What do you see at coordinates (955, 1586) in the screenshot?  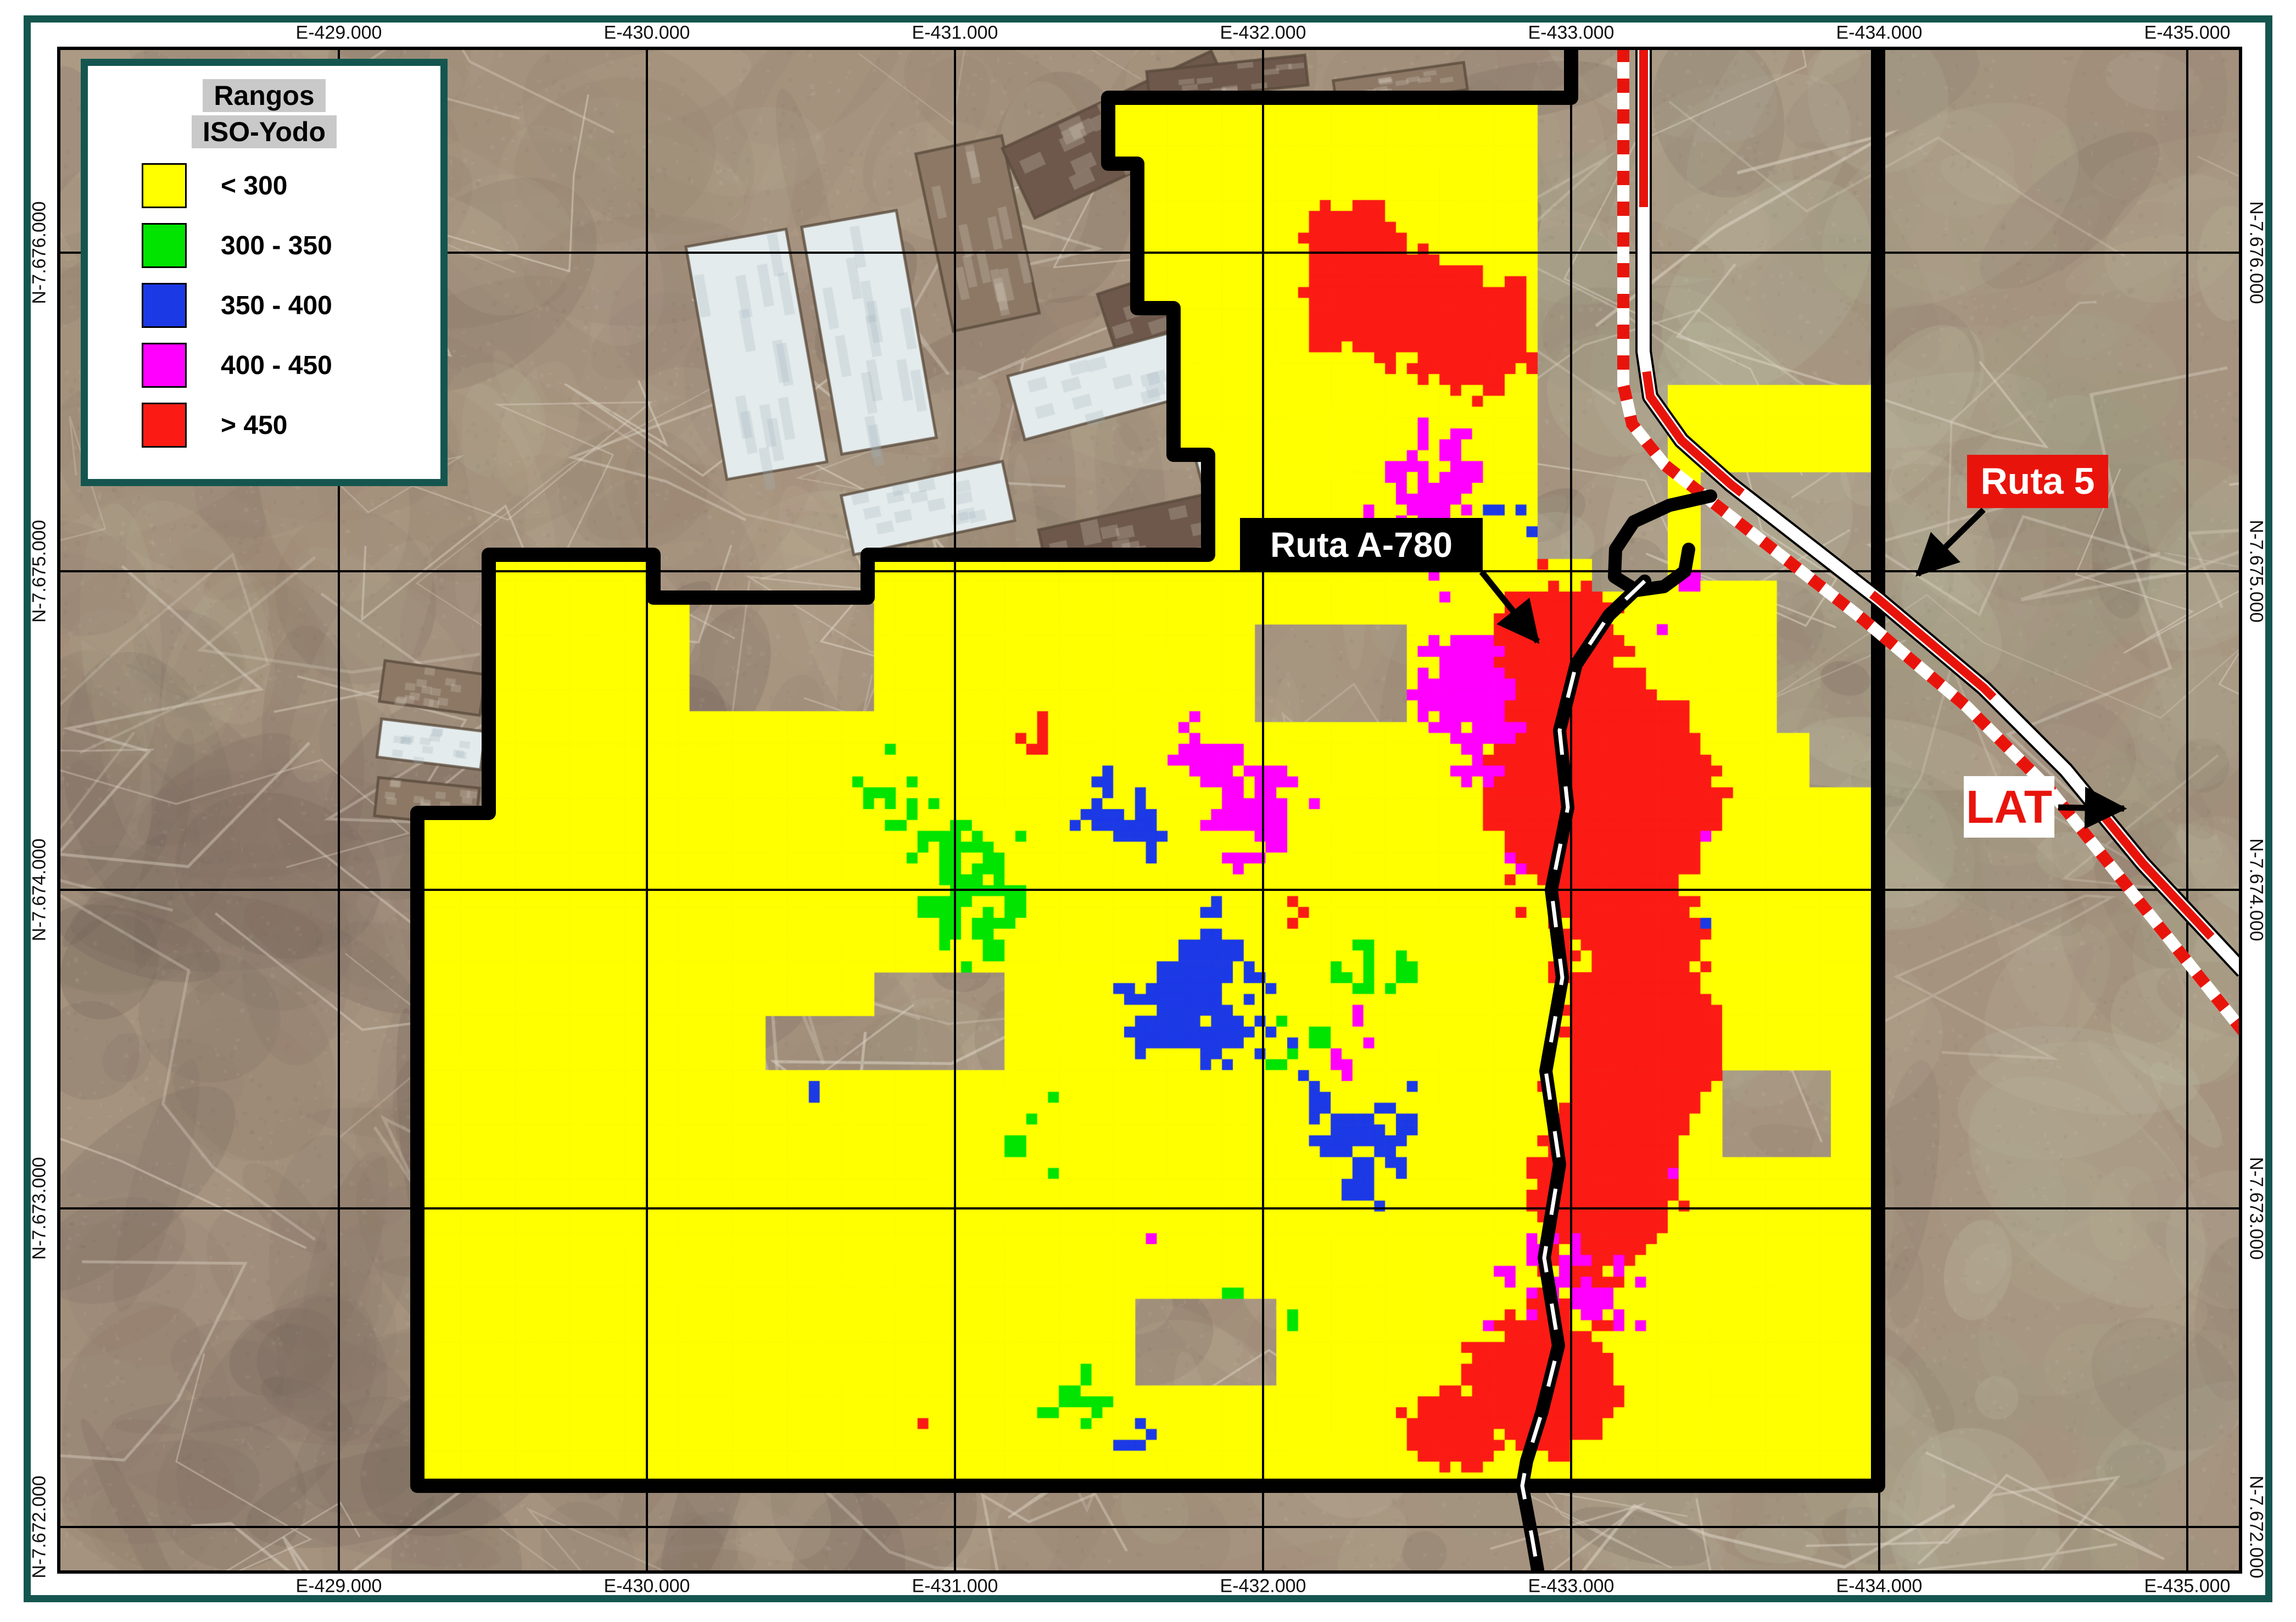 I see `easting-label-bottom: E-431.000` at bounding box center [955, 1586].